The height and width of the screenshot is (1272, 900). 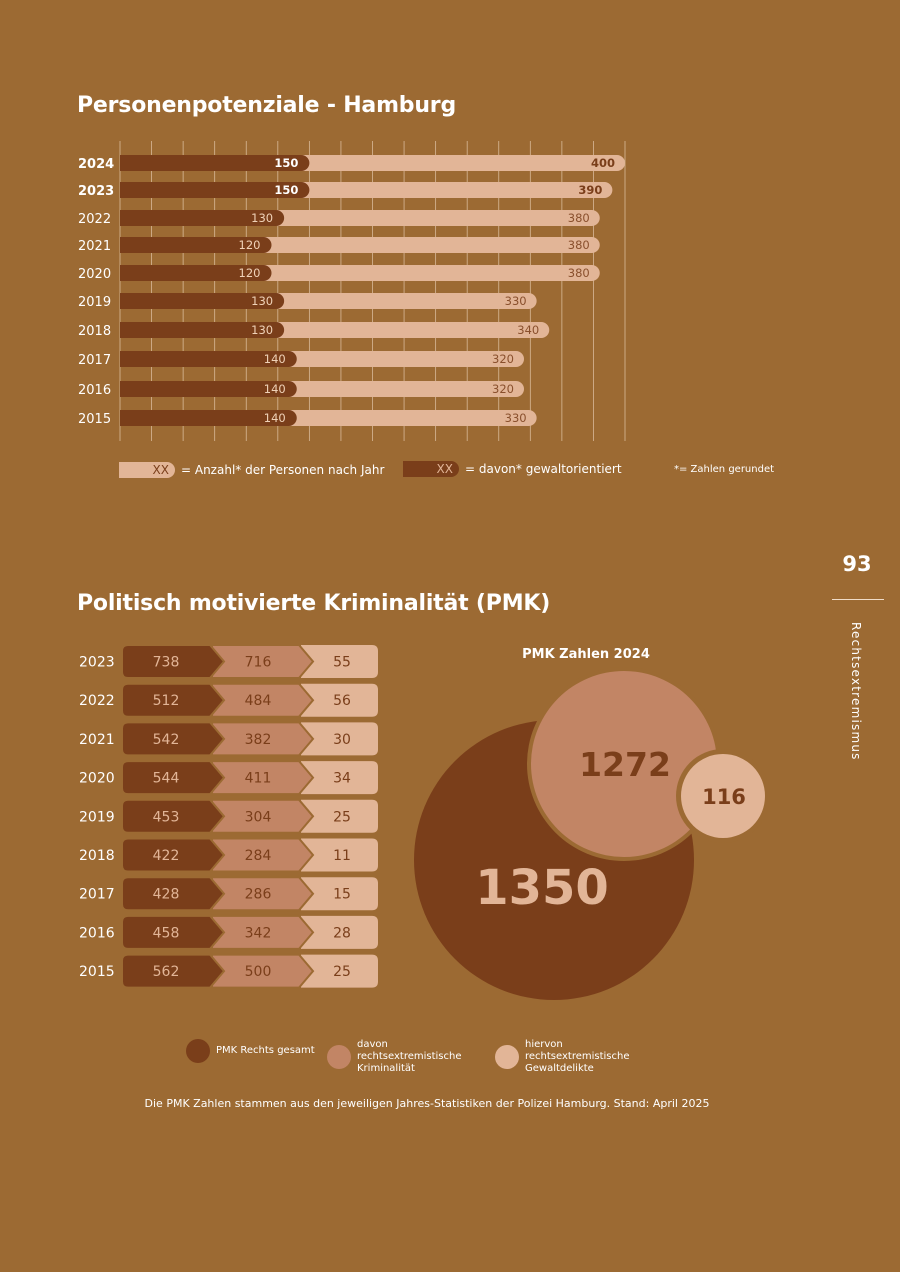 What do you see at coordinates (97, 663) in the screenshot?
I see `pmk-row-year: 2023` at bounding box center [97, 663].